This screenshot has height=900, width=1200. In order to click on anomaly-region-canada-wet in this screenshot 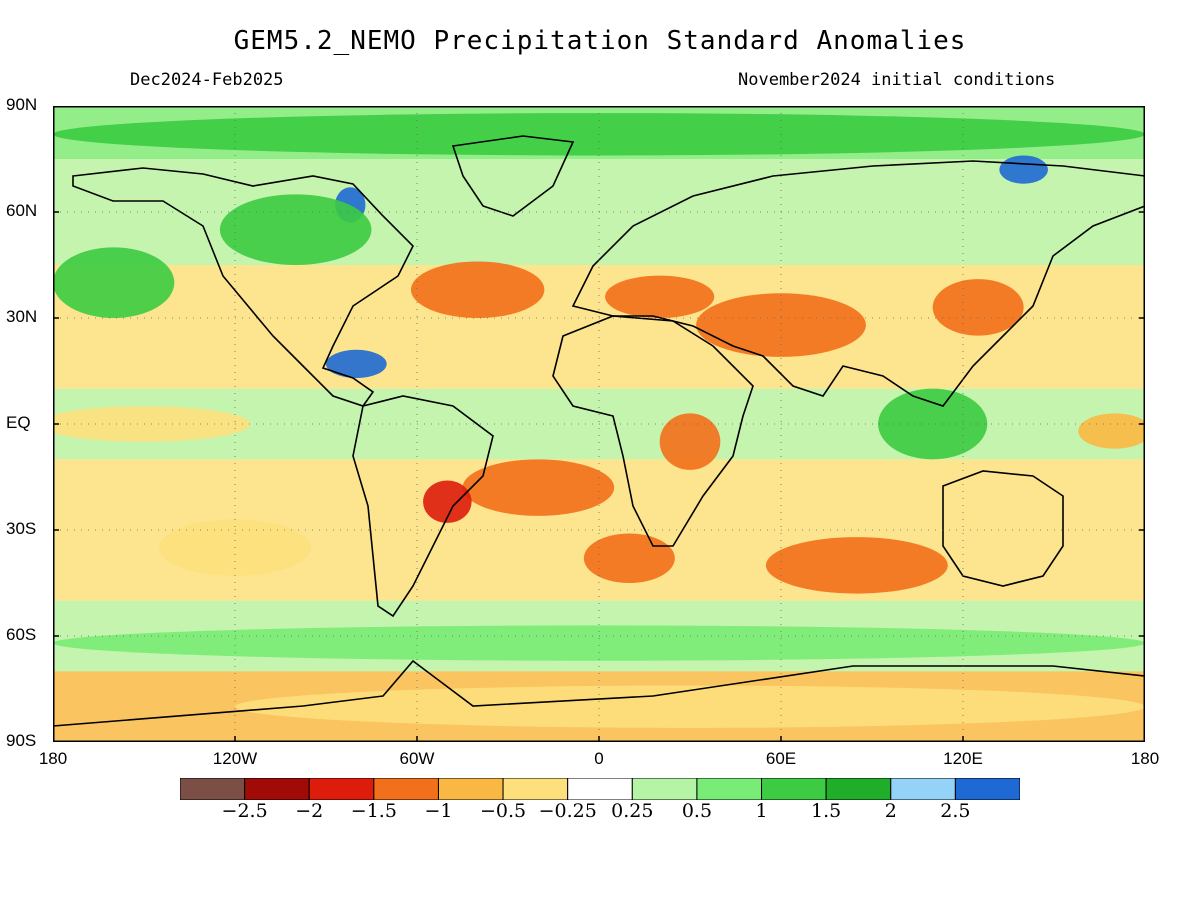, I will do `click(295, 229)`.